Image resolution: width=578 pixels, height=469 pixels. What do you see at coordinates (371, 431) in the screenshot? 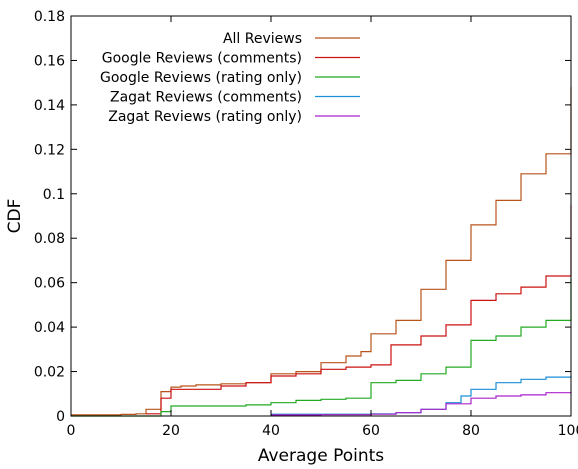
I see `x-tick-label: 60` at bounding box center [371, 431].